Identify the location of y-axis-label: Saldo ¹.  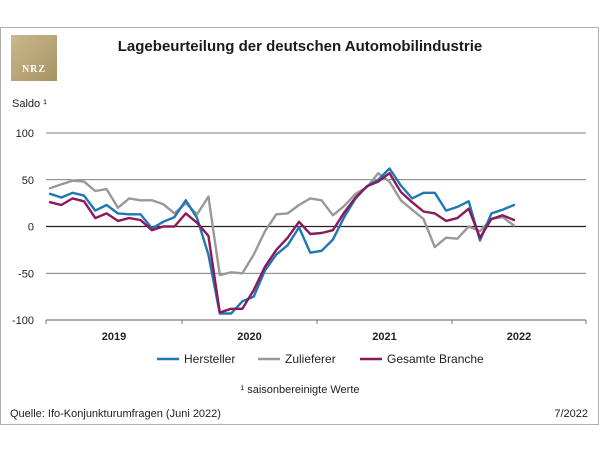
(29, 104).